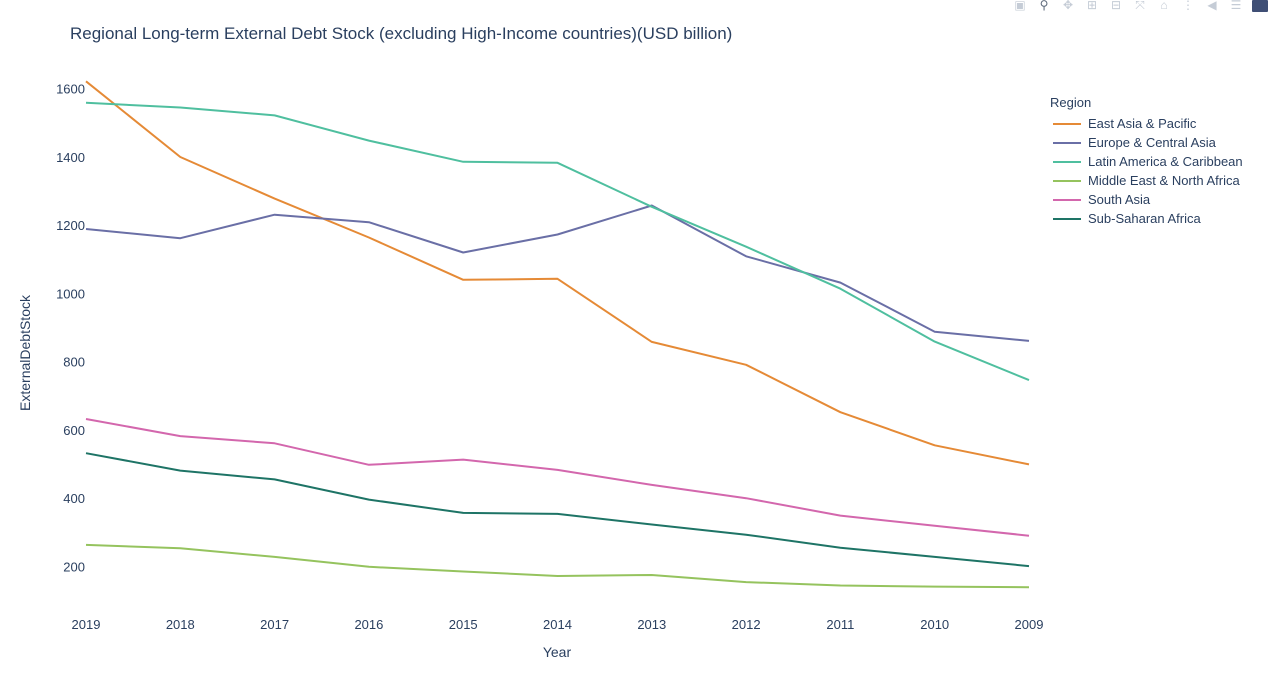 The height and width of the screenshot is (694, 1278). I want to click on modebar: ▣ ⚲ ✥ ⊞ ⊟ ⤧ ⌂ ⋮ ◀ ☰, so click(1140, 6).